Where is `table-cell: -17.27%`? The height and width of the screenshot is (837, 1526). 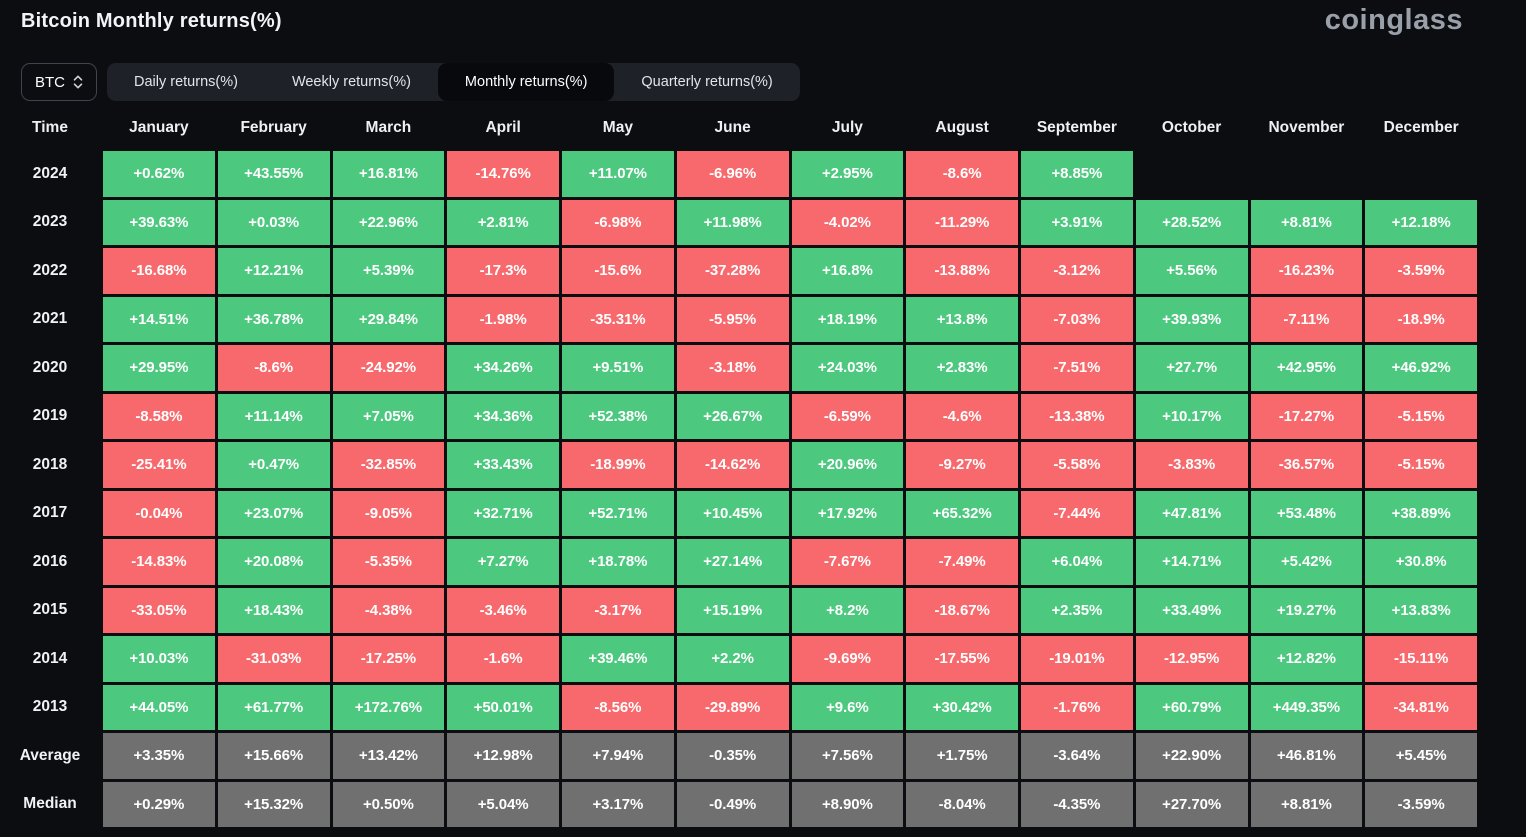 table-cell: -17.27% is located at coordinates (1306, 416).